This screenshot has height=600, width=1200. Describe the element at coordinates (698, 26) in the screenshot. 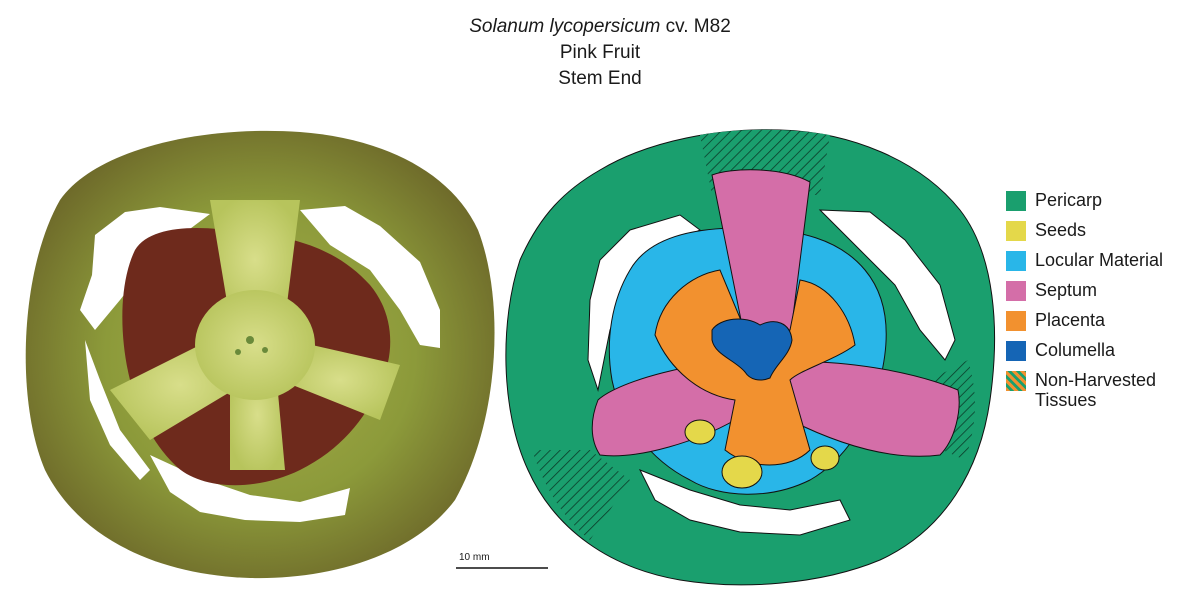

I see `cultivar-name: cv. M82` at that location.